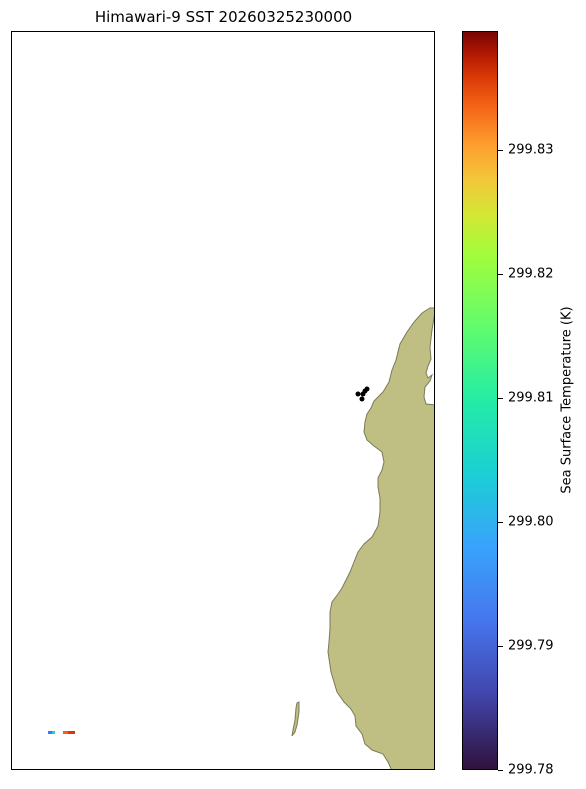 The width and height of the screenshot is (586, 789). What do you see at coordinates (380, 538) in the screenshot?
I see `coastline-landmass` at bounding box center [380, 538].